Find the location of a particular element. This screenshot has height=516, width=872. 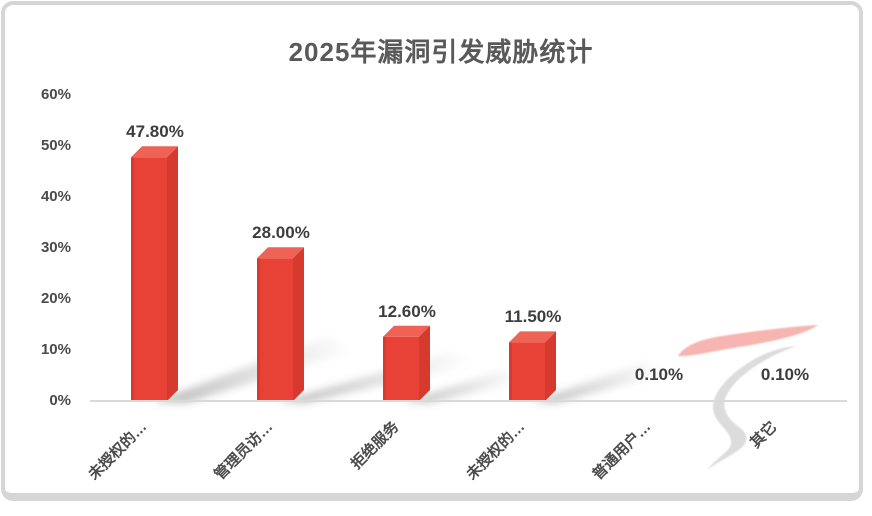

pink-brush-stroke-decoration is located at coordinates (748, 341).